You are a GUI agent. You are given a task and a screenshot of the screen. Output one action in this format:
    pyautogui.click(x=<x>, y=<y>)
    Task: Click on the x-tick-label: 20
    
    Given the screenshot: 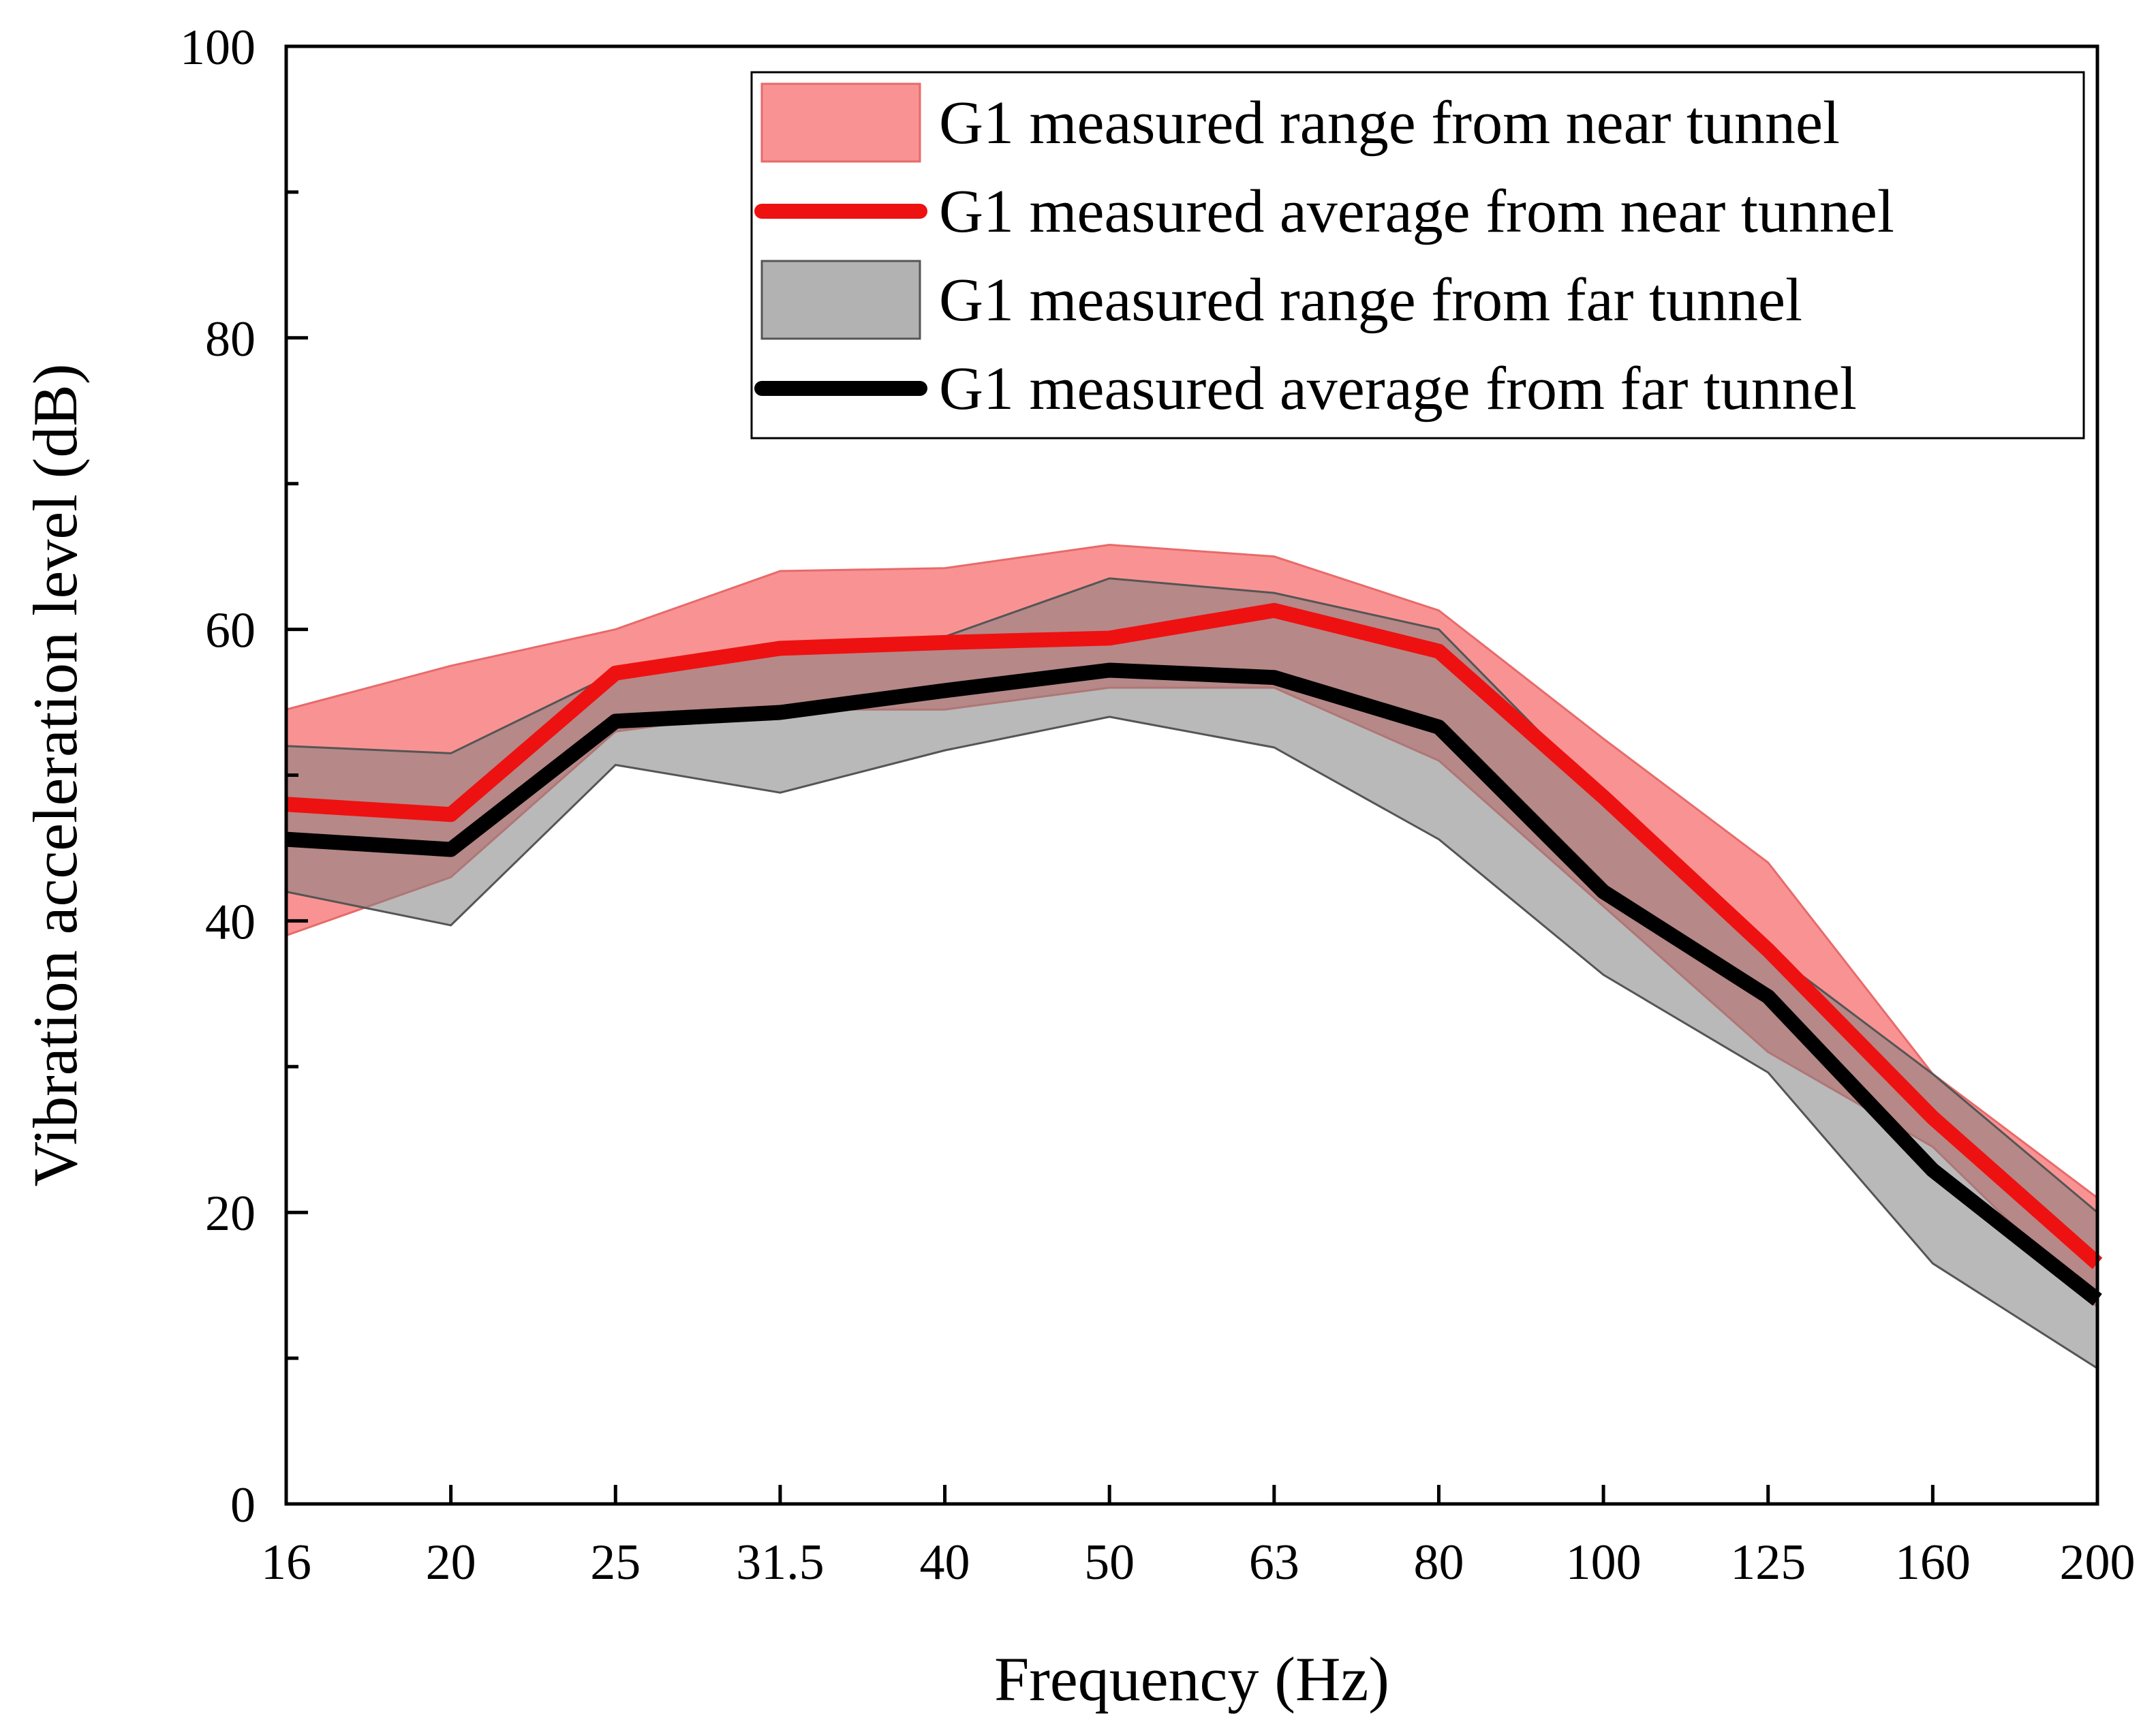 What is the action you would take?
    pyautogui.click(x=451, y=1563)
    